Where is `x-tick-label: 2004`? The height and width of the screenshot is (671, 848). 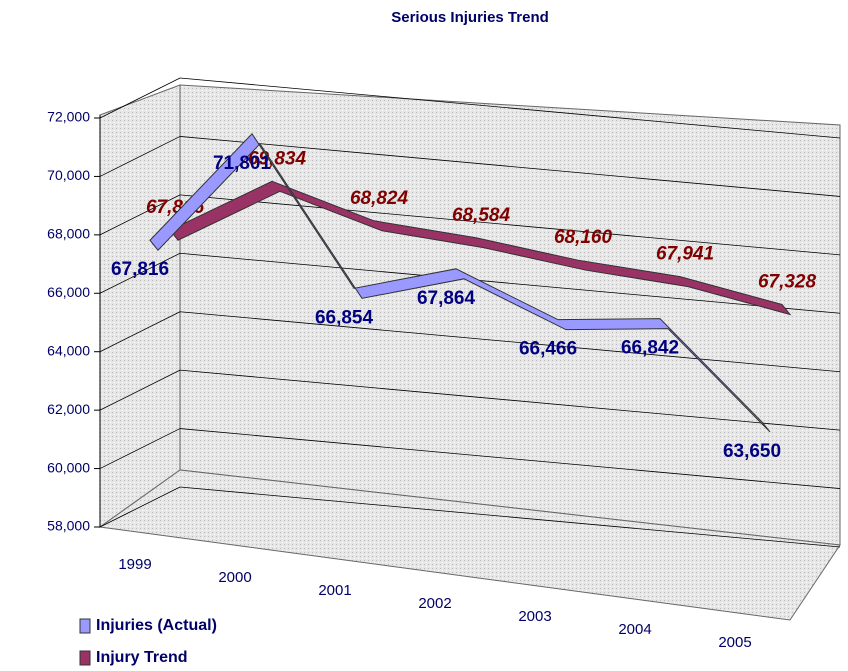
x-tick-label: 2004 is located at coordinates (634, 629).